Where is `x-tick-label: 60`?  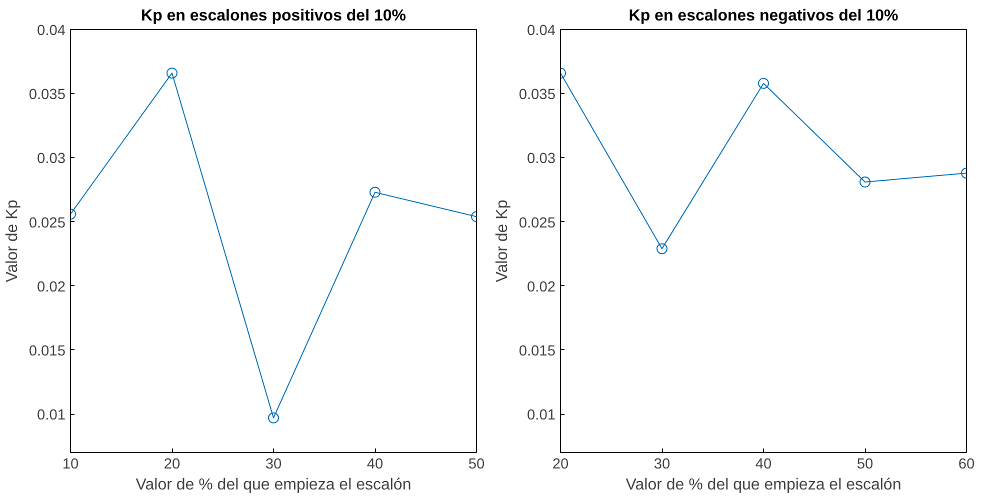
x-tick-label: 60 is located at coordinates (966, 464).